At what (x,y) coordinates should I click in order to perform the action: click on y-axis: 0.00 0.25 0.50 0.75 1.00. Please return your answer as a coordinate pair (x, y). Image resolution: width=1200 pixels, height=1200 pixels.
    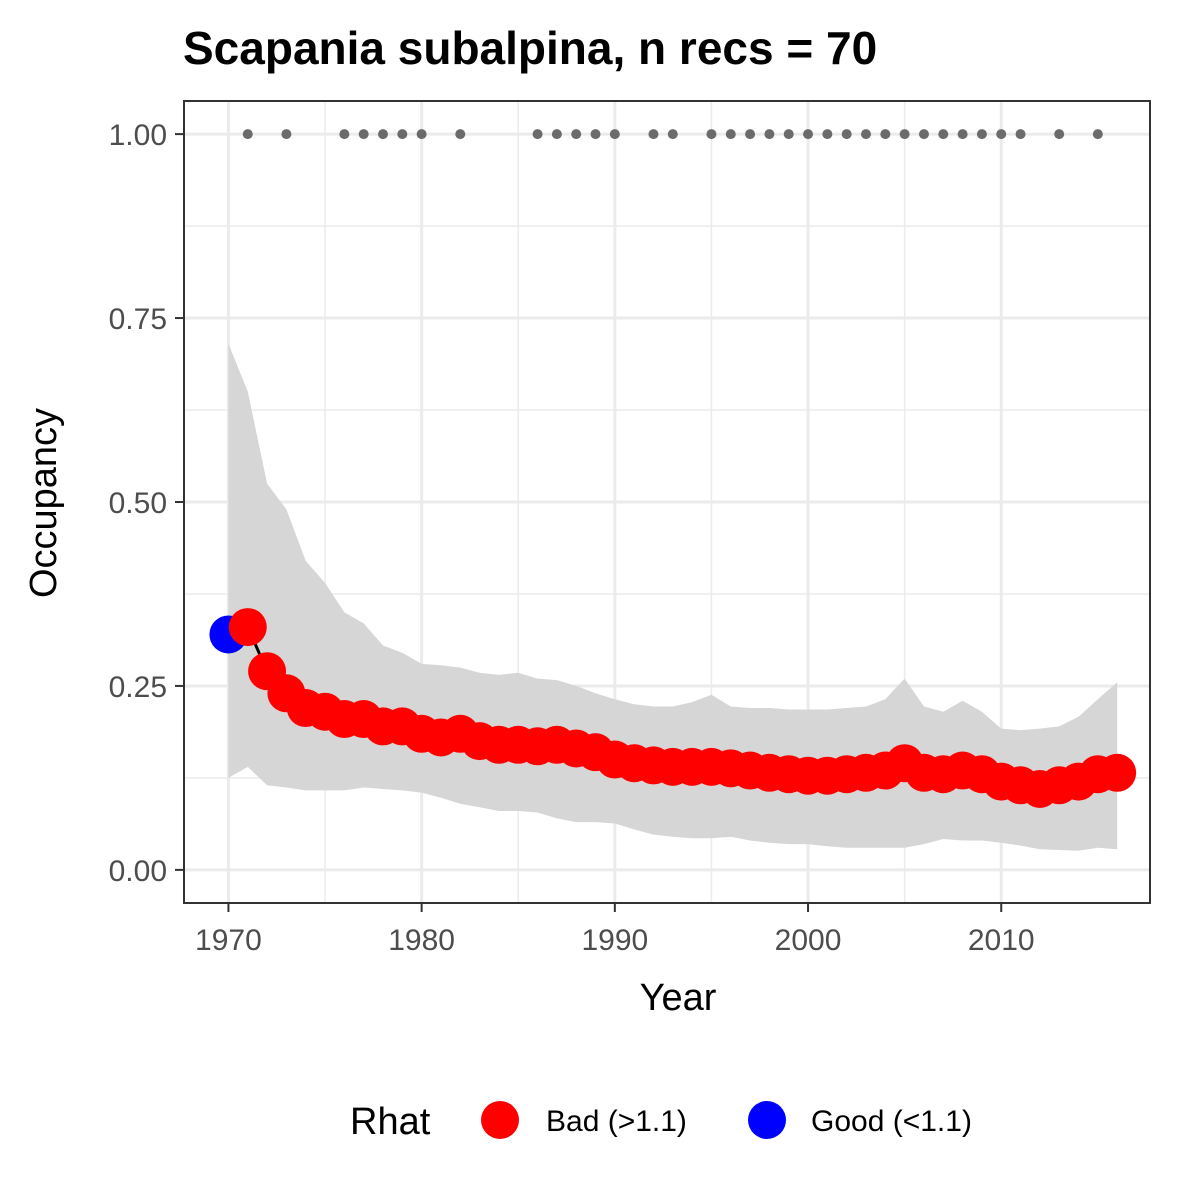
    Looking at the image, I should click on (146, 503).